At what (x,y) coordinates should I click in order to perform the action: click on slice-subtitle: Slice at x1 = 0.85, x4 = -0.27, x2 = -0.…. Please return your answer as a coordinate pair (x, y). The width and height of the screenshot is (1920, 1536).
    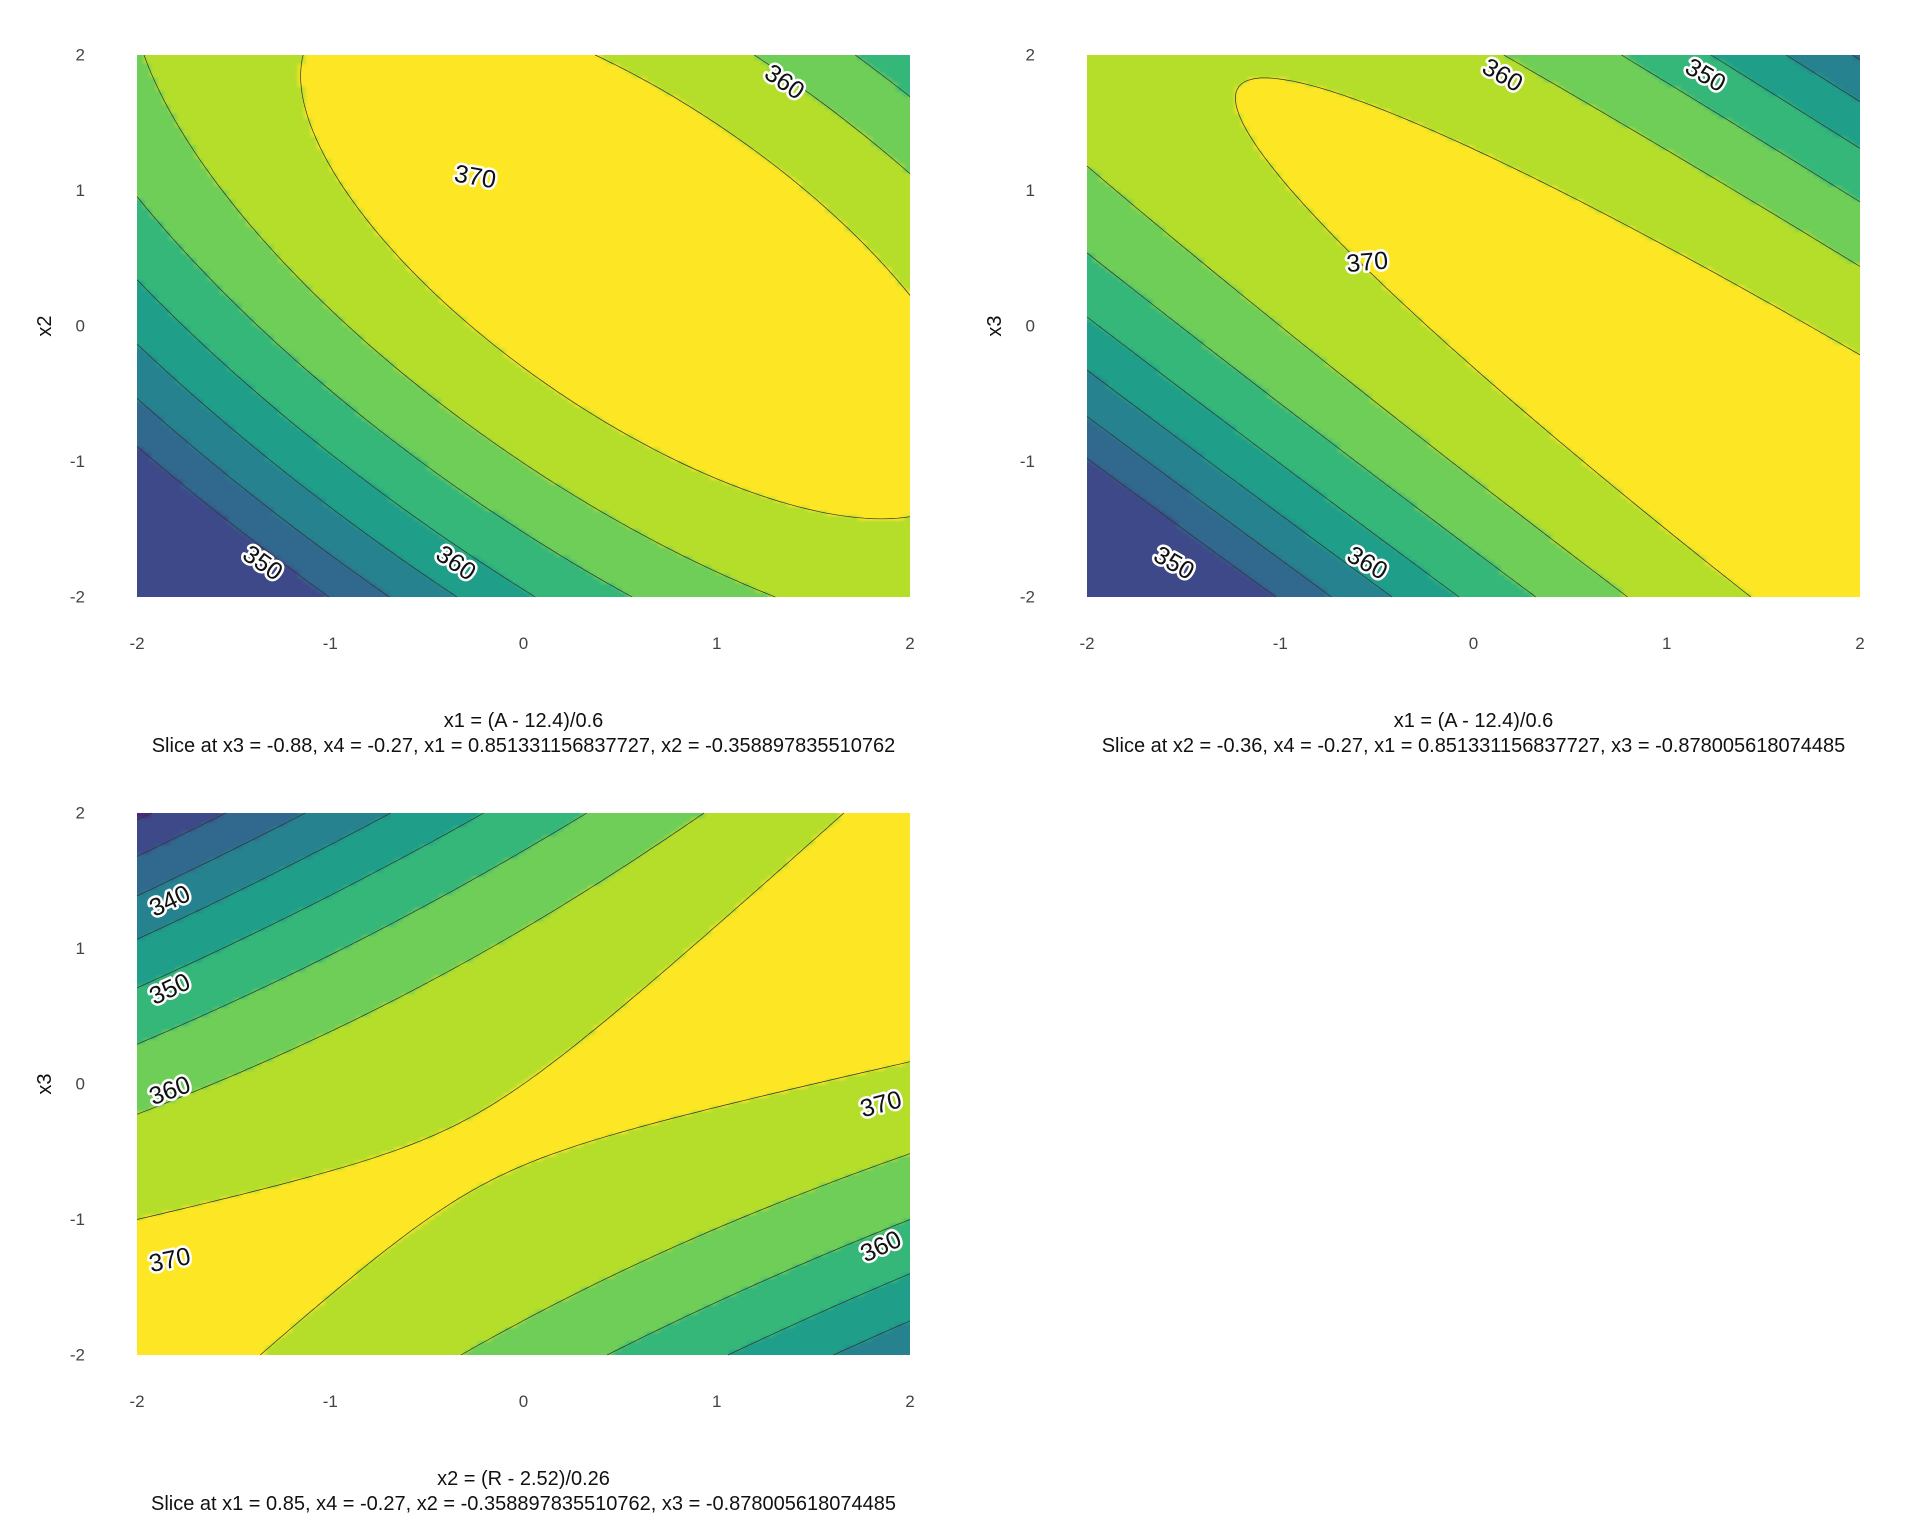
    Looking at the image, I should click on (523, 1504).